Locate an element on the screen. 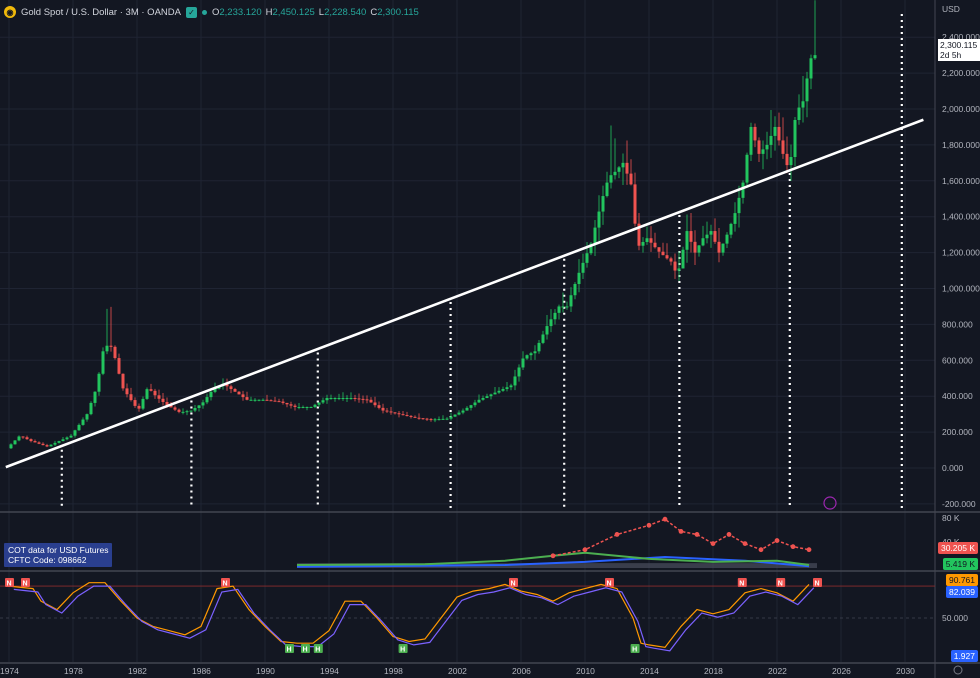 The image size is (980, 678). price-tick-label: 2,200.000 is located at coordinates (961, 73).